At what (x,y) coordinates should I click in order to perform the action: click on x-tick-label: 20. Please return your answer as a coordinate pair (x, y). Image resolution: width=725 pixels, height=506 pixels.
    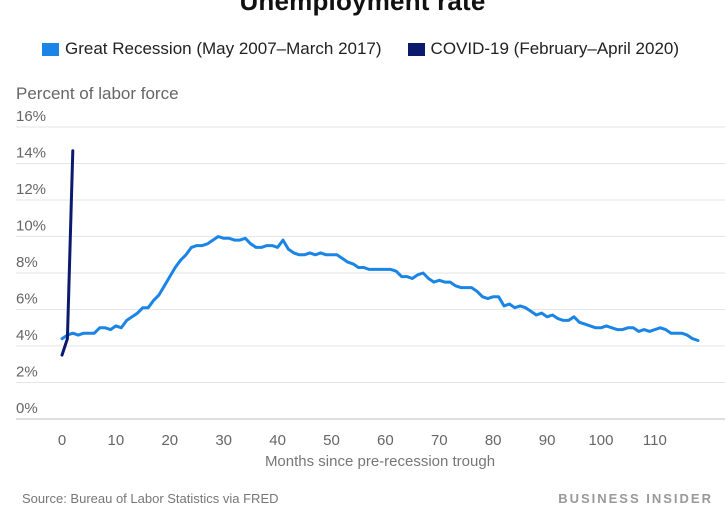
    Looking at the image, I should click on (169, 440).